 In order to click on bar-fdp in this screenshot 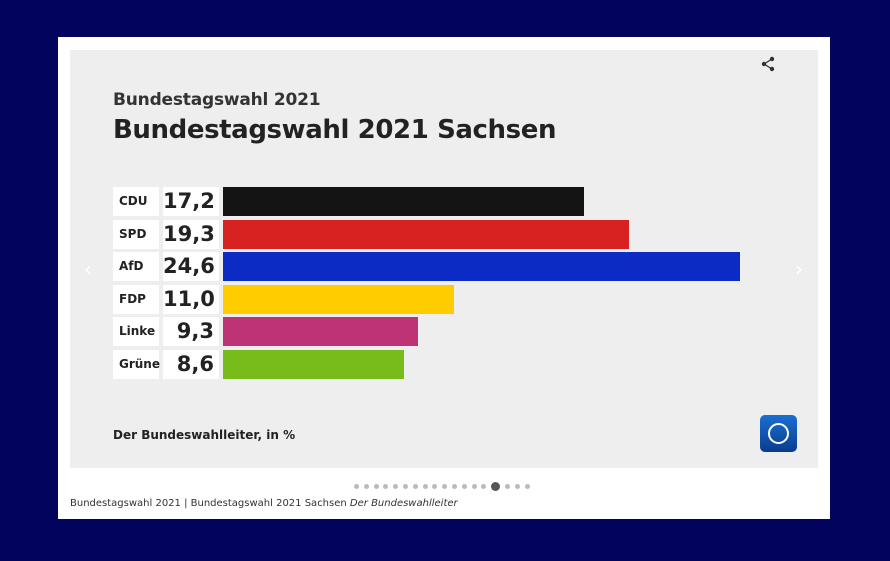, I will do `click(339, 299)`.